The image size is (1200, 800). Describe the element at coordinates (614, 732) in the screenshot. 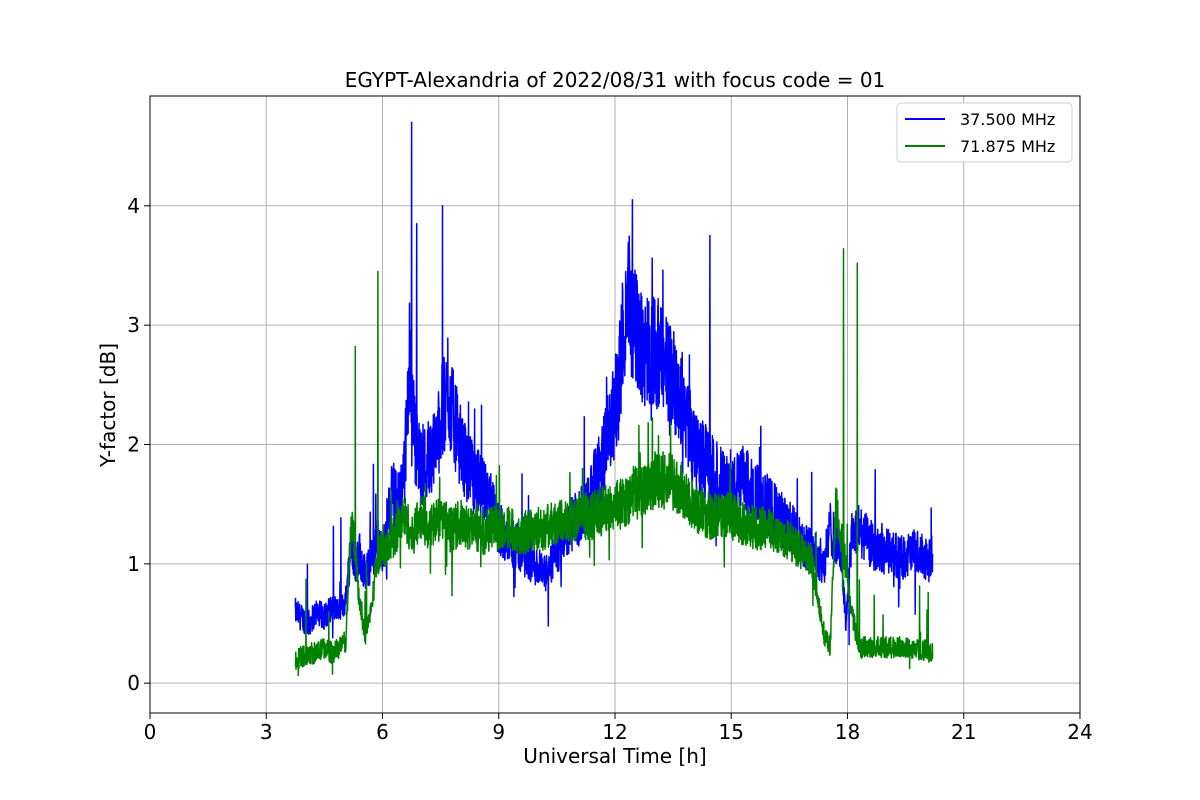

I see `x-tick-label: 12` at that location.